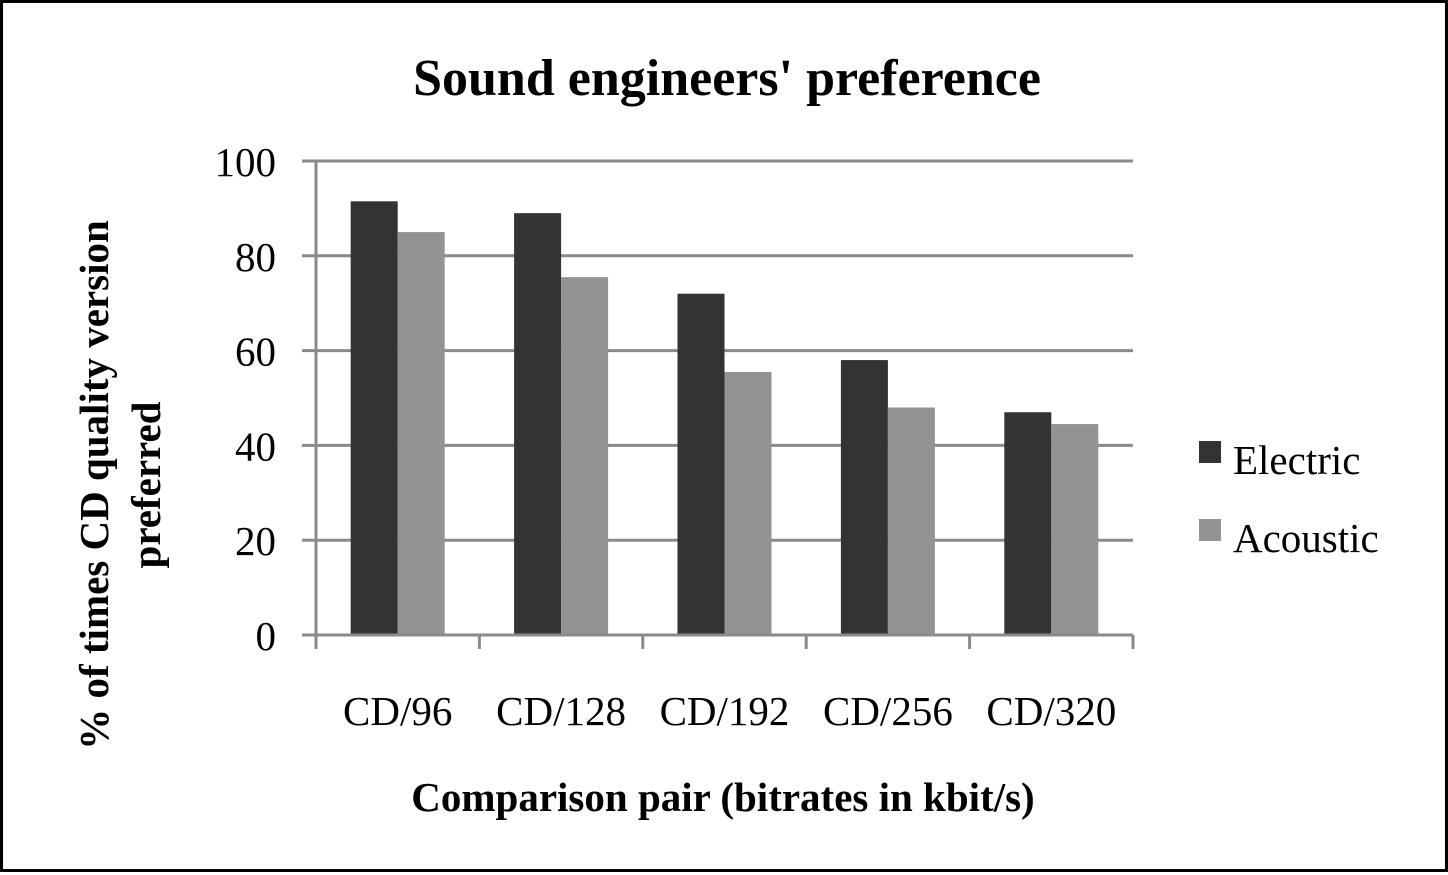 The width and height of the screenshot is (1448, 875). What do you see at coordinates (255, 257) in the screenshot?
I see `y-tick-label-80: 80` at bounding box center [255, 257].